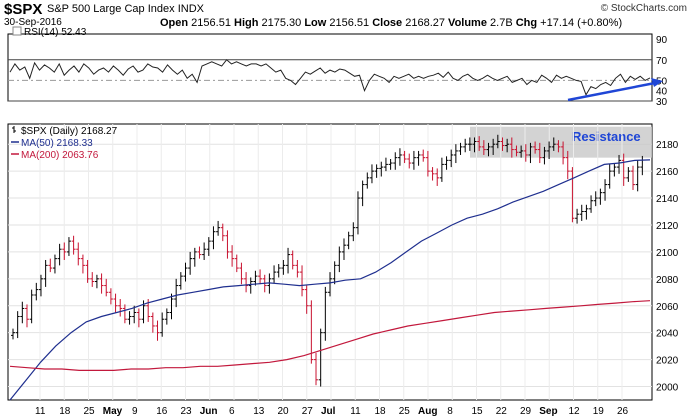 This screenshot has width=695, height=419. I want to click on rsi-ytick-label: 70, so click(662, 61).